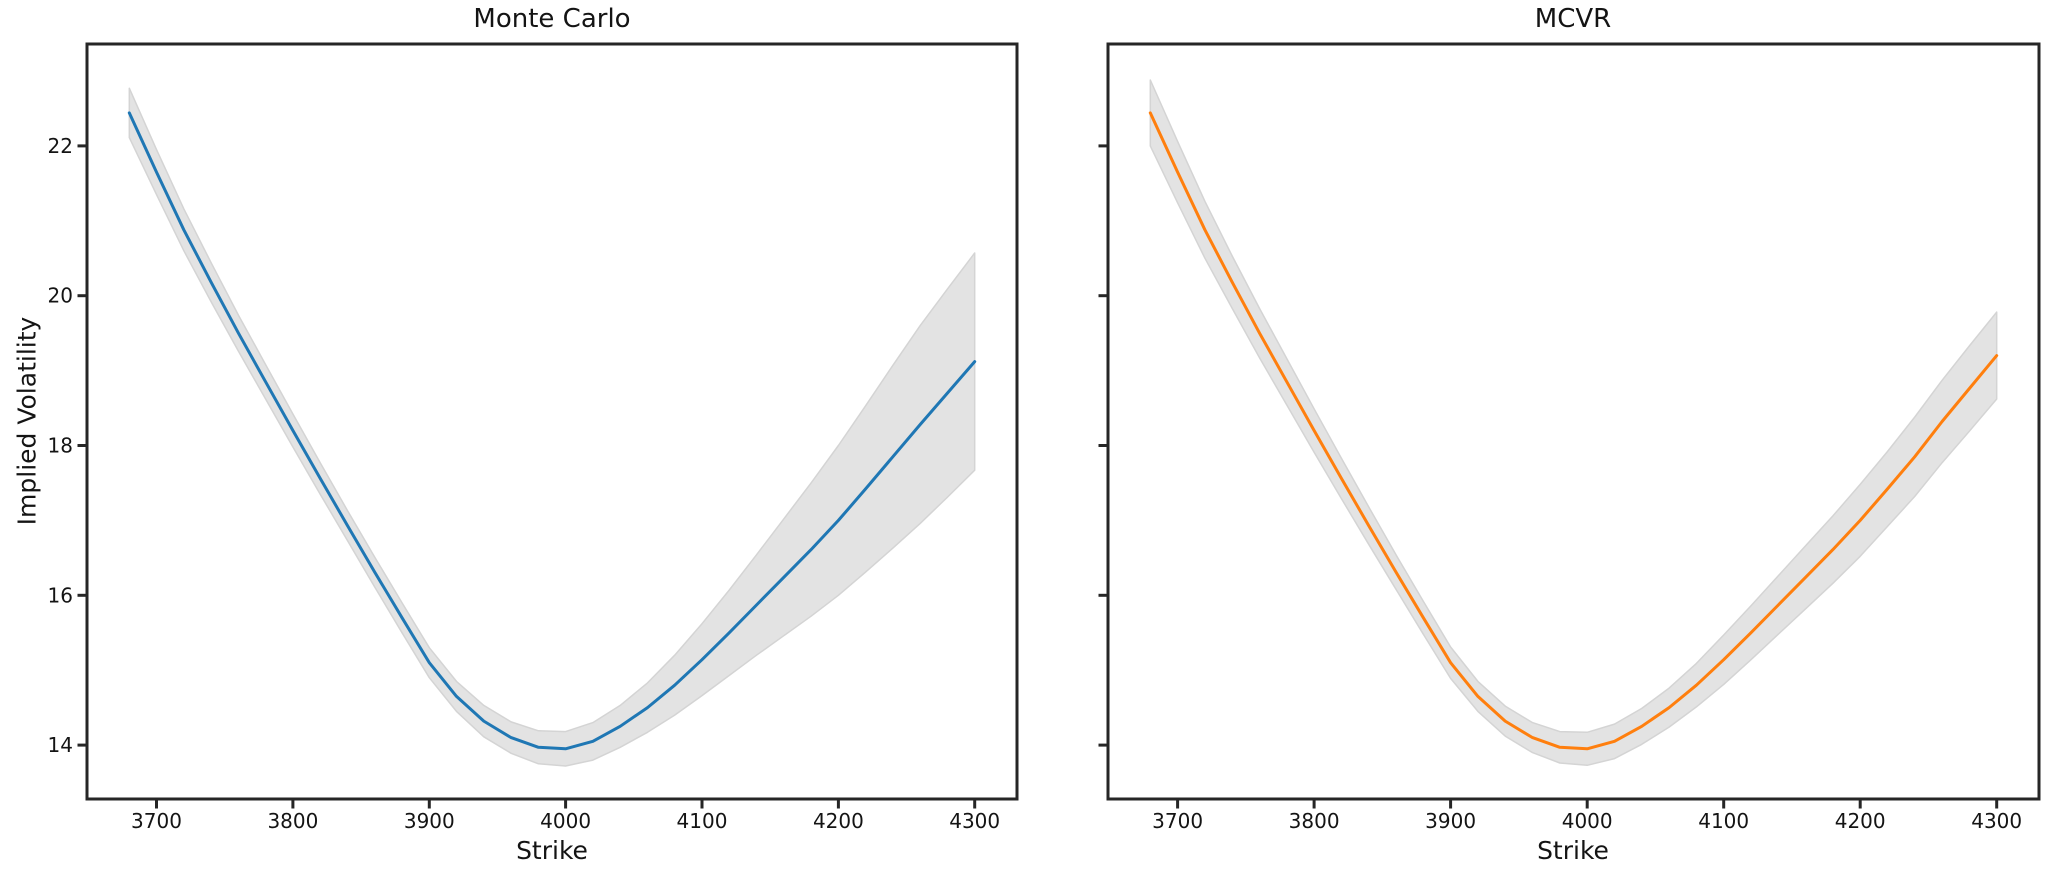  What do you see at coordinates (60, 446) in the screenshot?
I see `y-tick-label: 18` at bounding box center [60, 446].